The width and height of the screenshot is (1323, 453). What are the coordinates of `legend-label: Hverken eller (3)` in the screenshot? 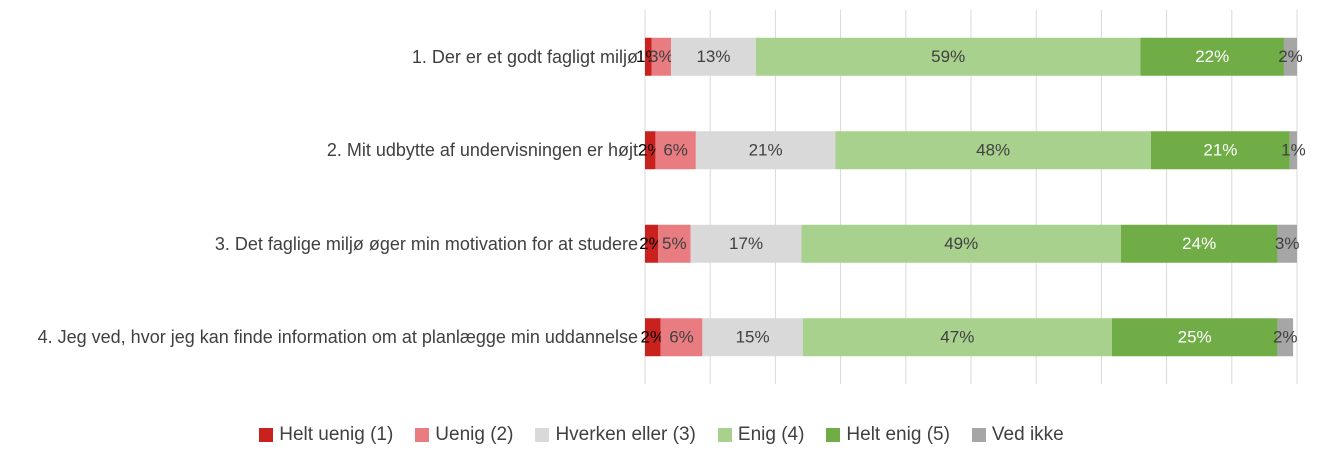 It's located at (625, 434).